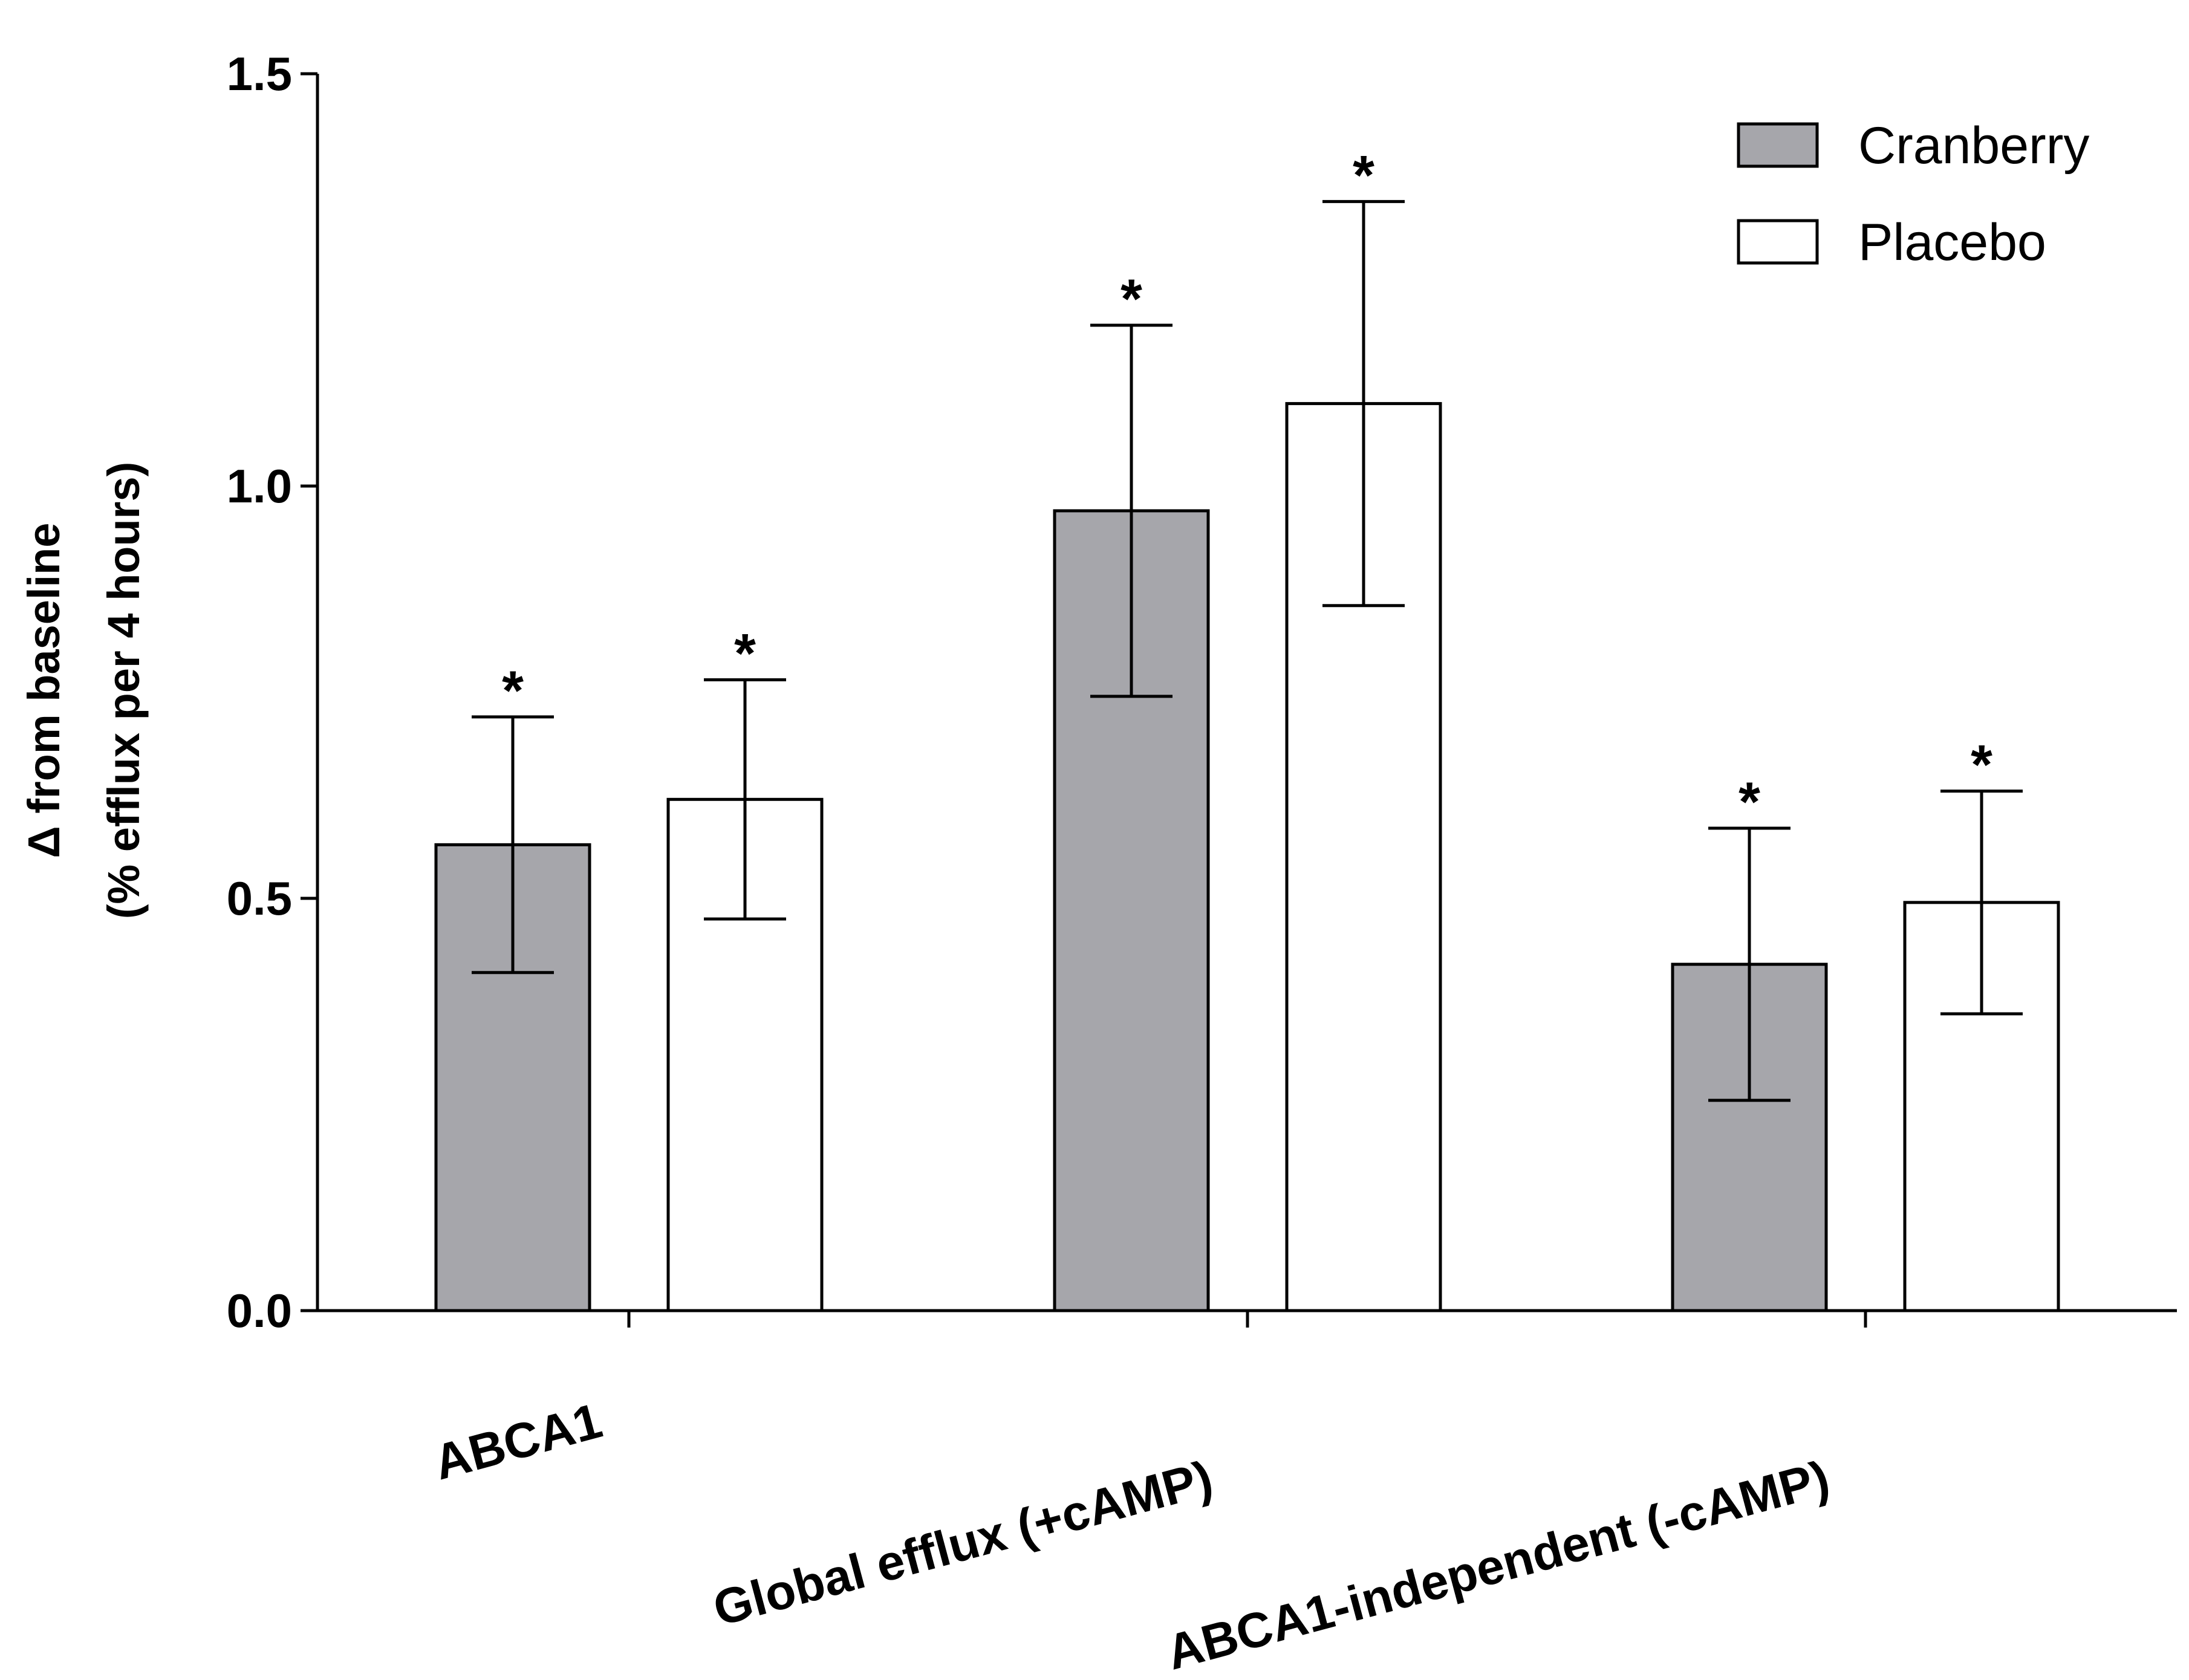 The image size is (2189, 1680). Describe the element at coordinates (84, 691) in the screenshot. I see `y-axis-title: Δ from baseline (% efflux per 4 hours)` at that location.